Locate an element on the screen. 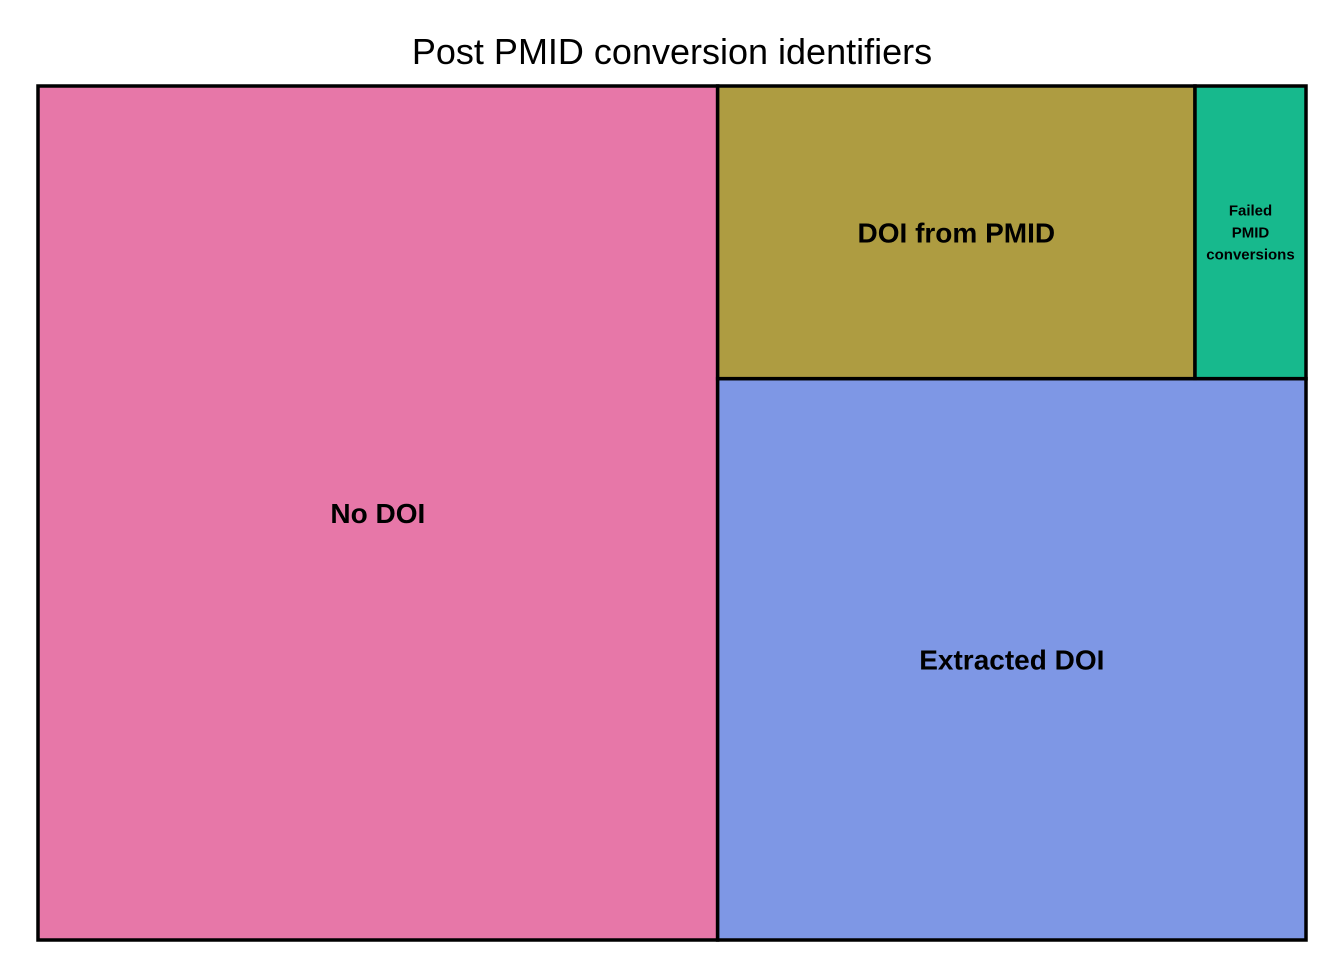 The height and width of the screenshot is (960, 1344). tile-label-failed-pmid-conversions: Failed PMID conversions is located at coordinates (1250, 233).